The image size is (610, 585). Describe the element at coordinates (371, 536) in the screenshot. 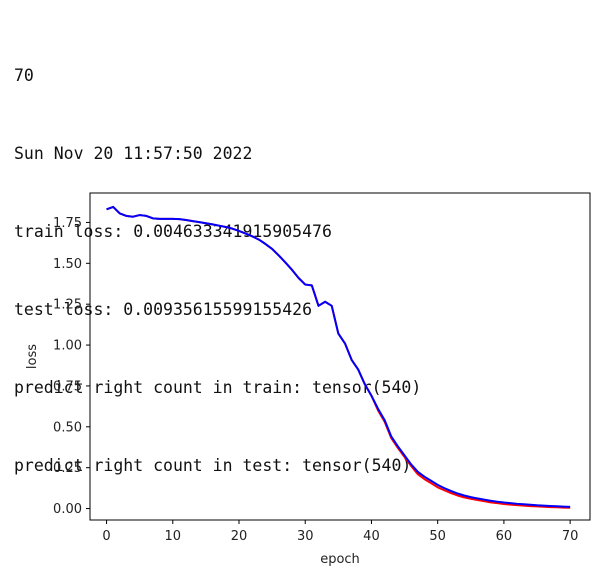

I see `x-tick-label-4: 40` at that location.